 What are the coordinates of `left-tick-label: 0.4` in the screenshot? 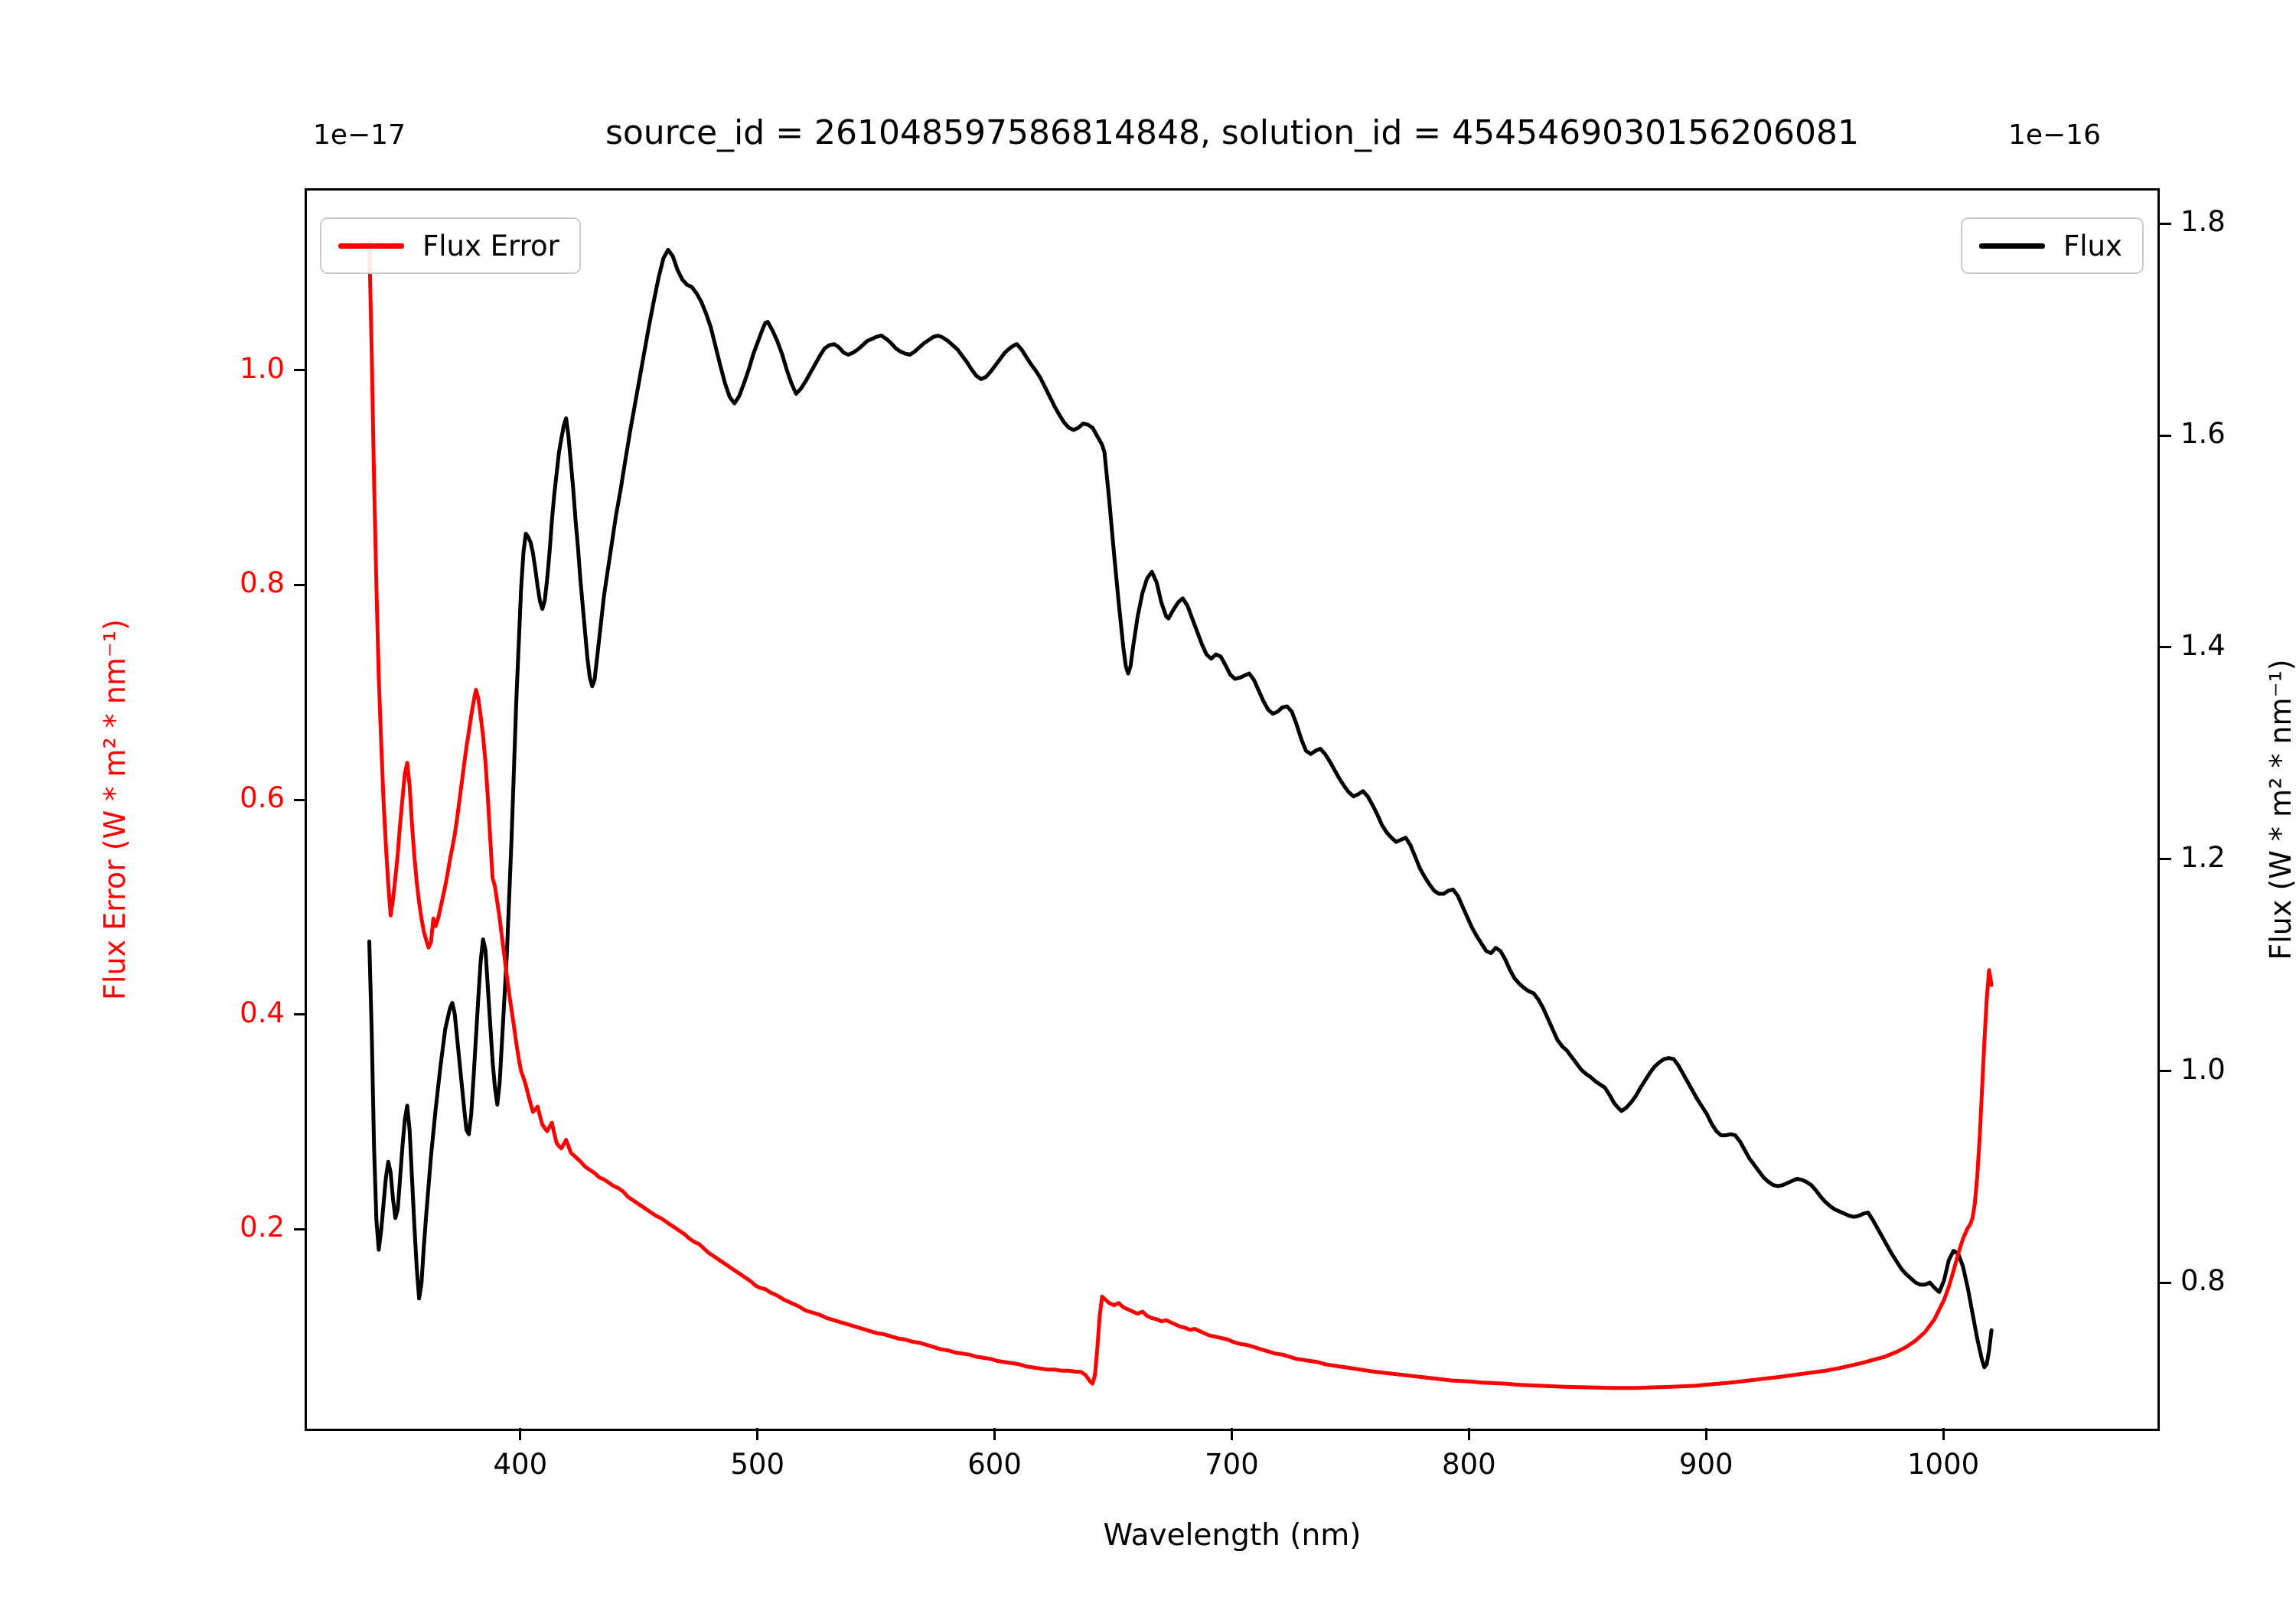 It's located at (262, 1012).